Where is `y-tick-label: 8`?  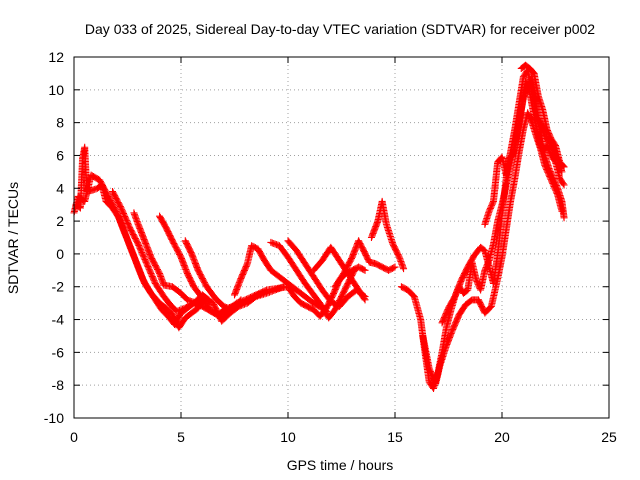 y-tick-label: 8 is located at coordinates (60, 123).